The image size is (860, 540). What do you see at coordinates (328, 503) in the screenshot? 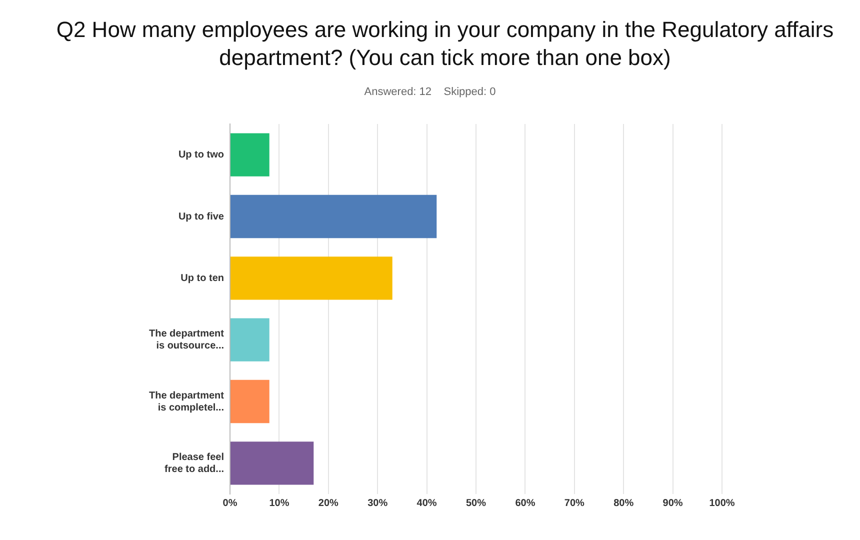
I see `x-tick-label: 20%` at bounding box center [328, 503].